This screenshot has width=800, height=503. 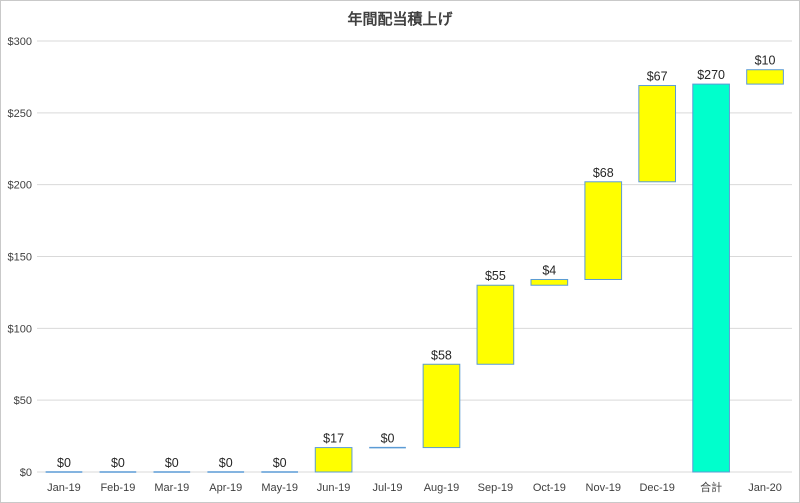 What do you see at coordinates (333, 439) in the screenshot?
I see `data-label: $17` at bounding box center [333, 439].